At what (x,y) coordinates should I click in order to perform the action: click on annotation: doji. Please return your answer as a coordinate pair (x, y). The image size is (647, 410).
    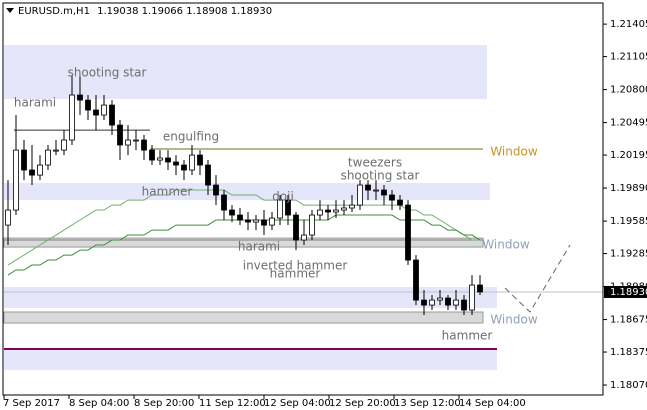
    Looking at the image, I should click on (283, 197).